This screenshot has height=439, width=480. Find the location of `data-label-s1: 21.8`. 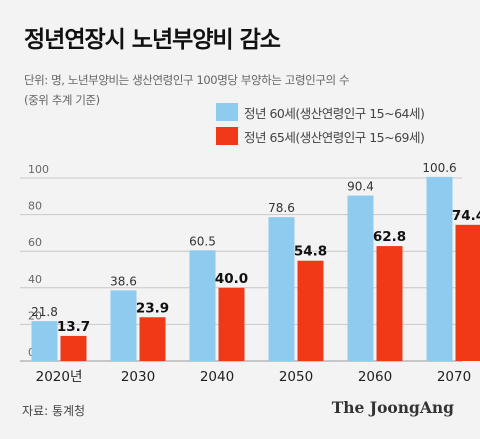

data-label-s1: 21.8 is located at coordinates (44, 312).